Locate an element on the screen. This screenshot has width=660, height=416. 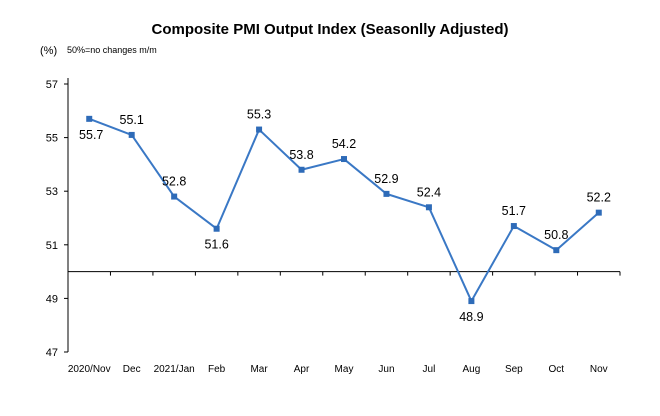
data-label: 51.7 is located at coordinates (514, 211).